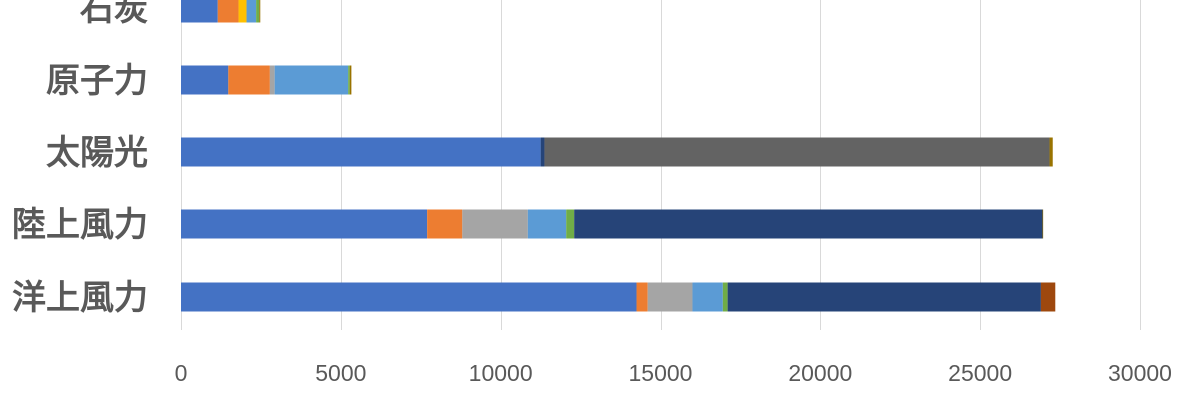 Image resolution: width=1200 pixels, height=400 pixels. I want to click on x-tick-label: 0, so click(181, 373).